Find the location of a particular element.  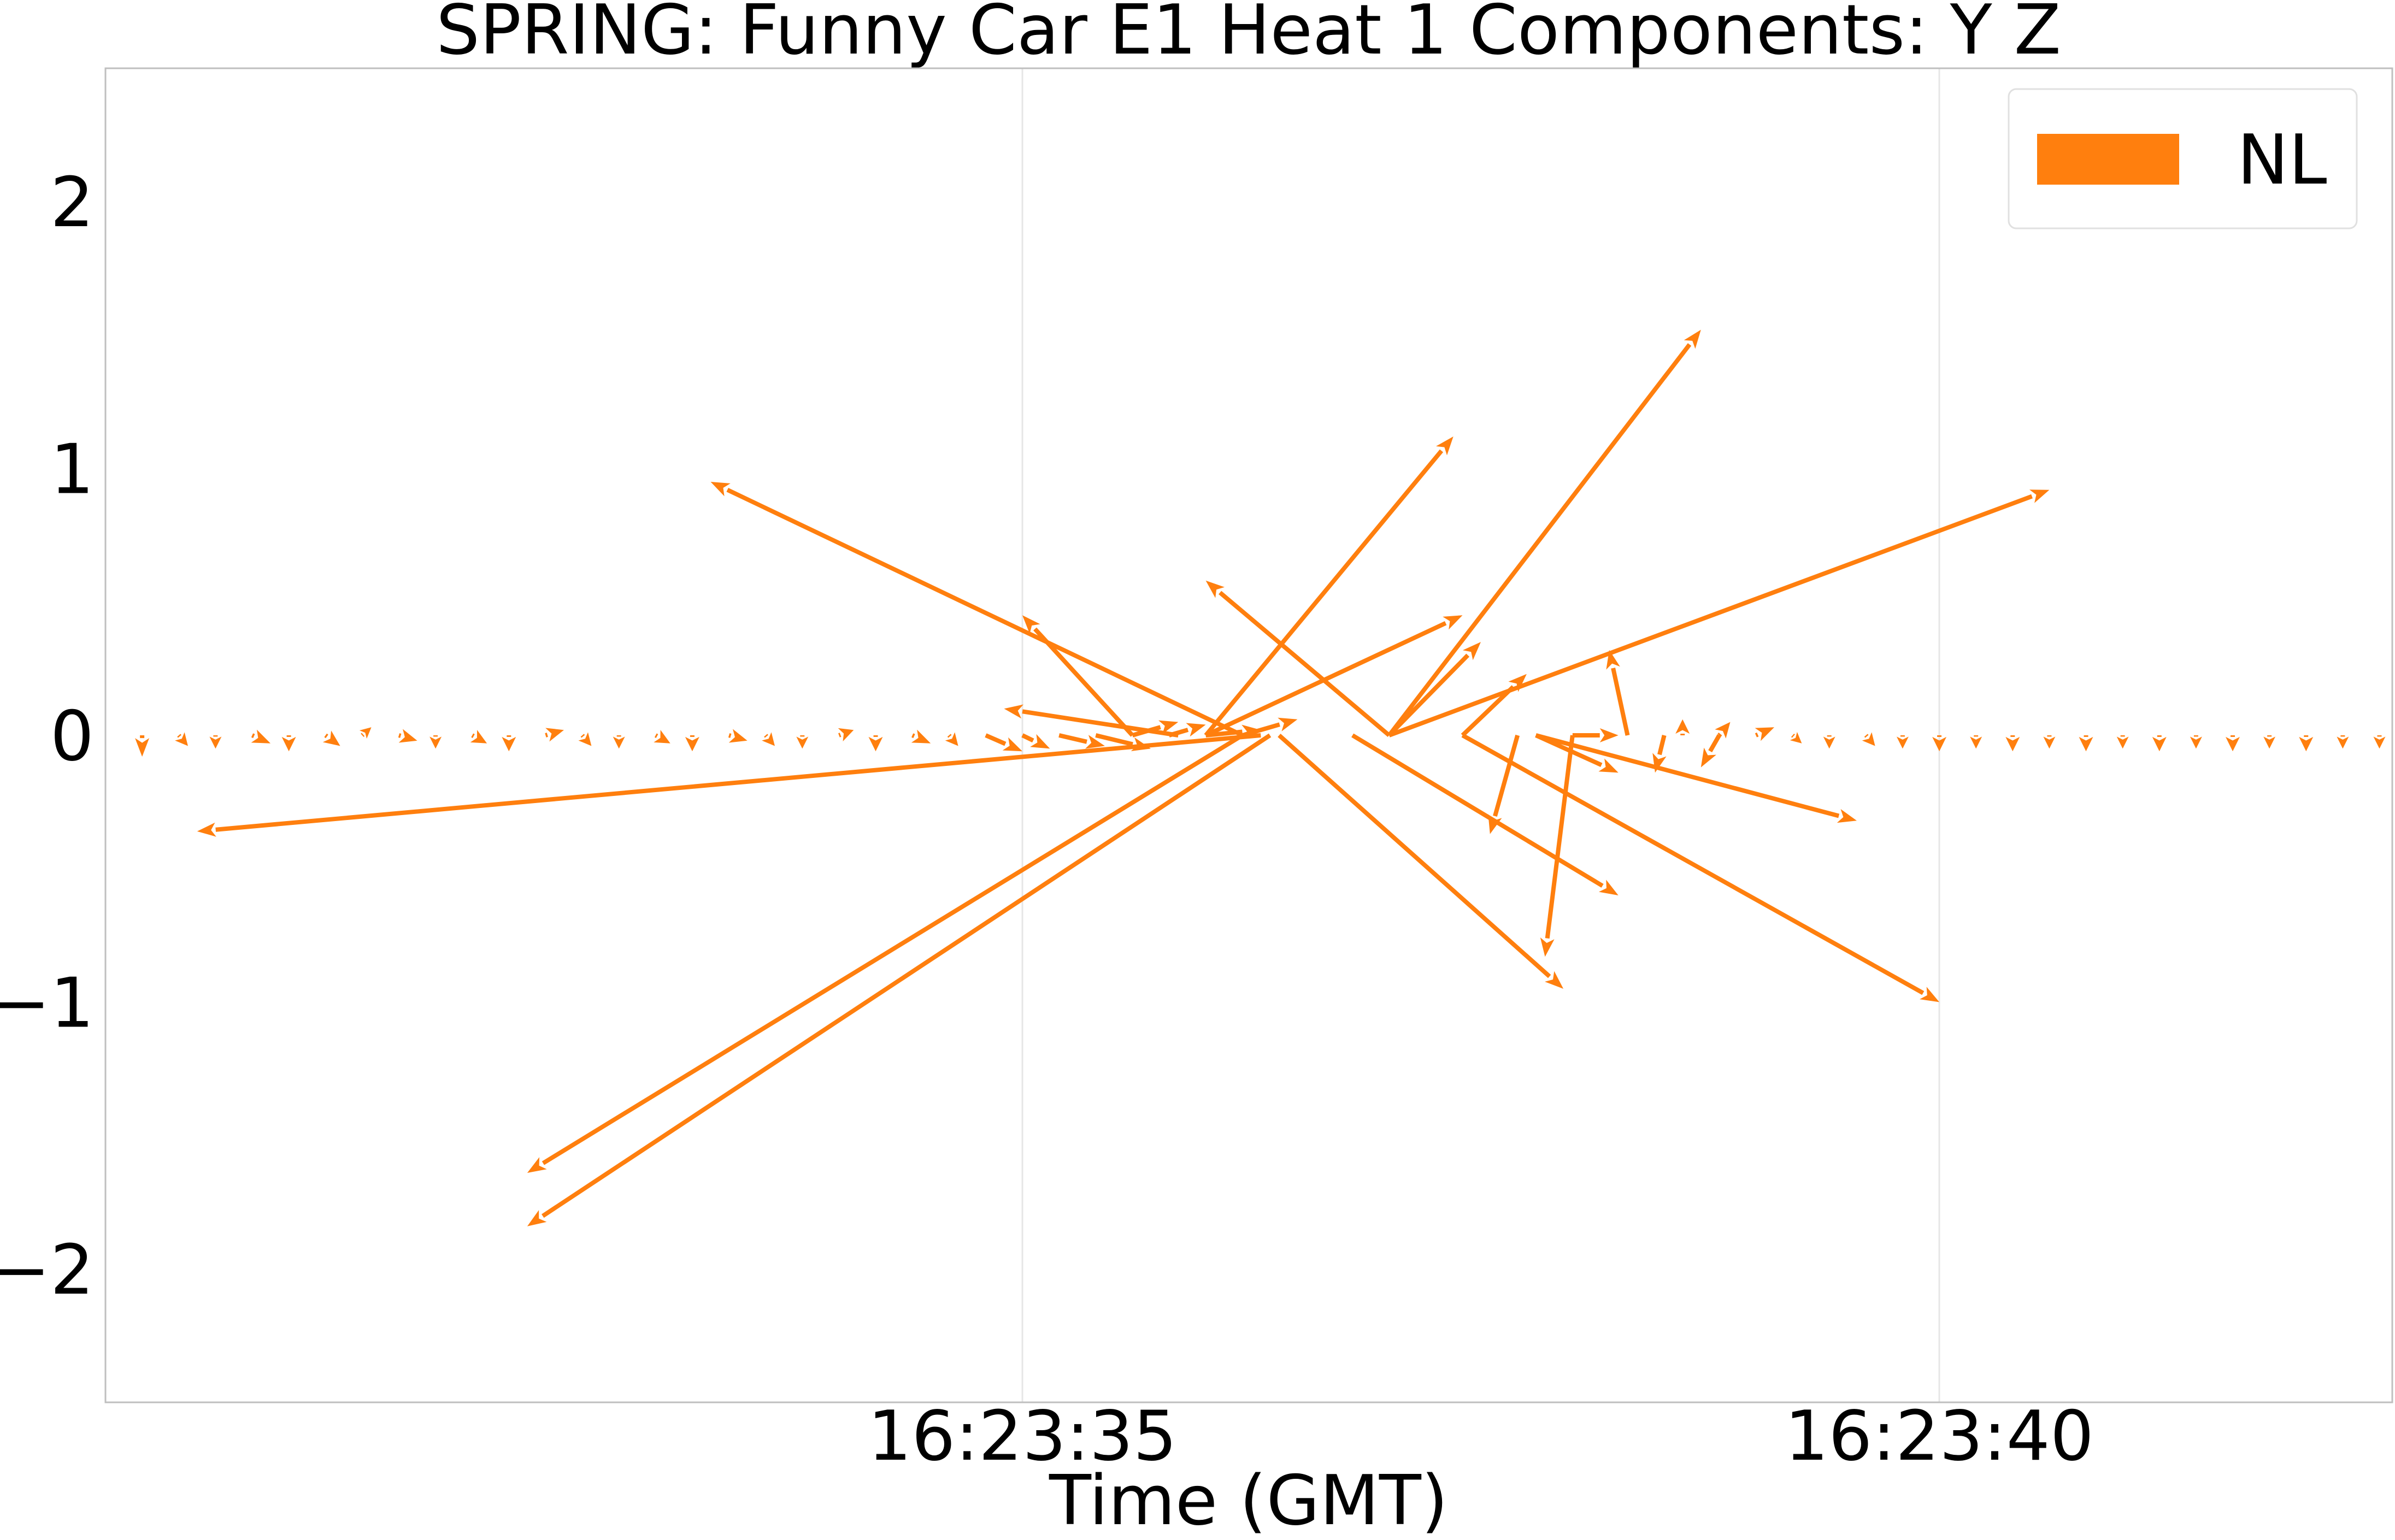

x-tick-label-0: 16:23:35 is located at coordinates (1022, 1436).